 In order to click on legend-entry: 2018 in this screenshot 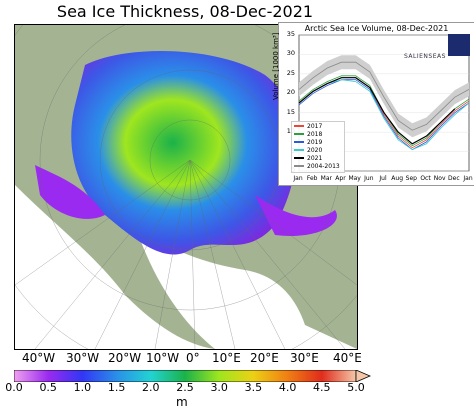, I will do `click(318, 134)`.